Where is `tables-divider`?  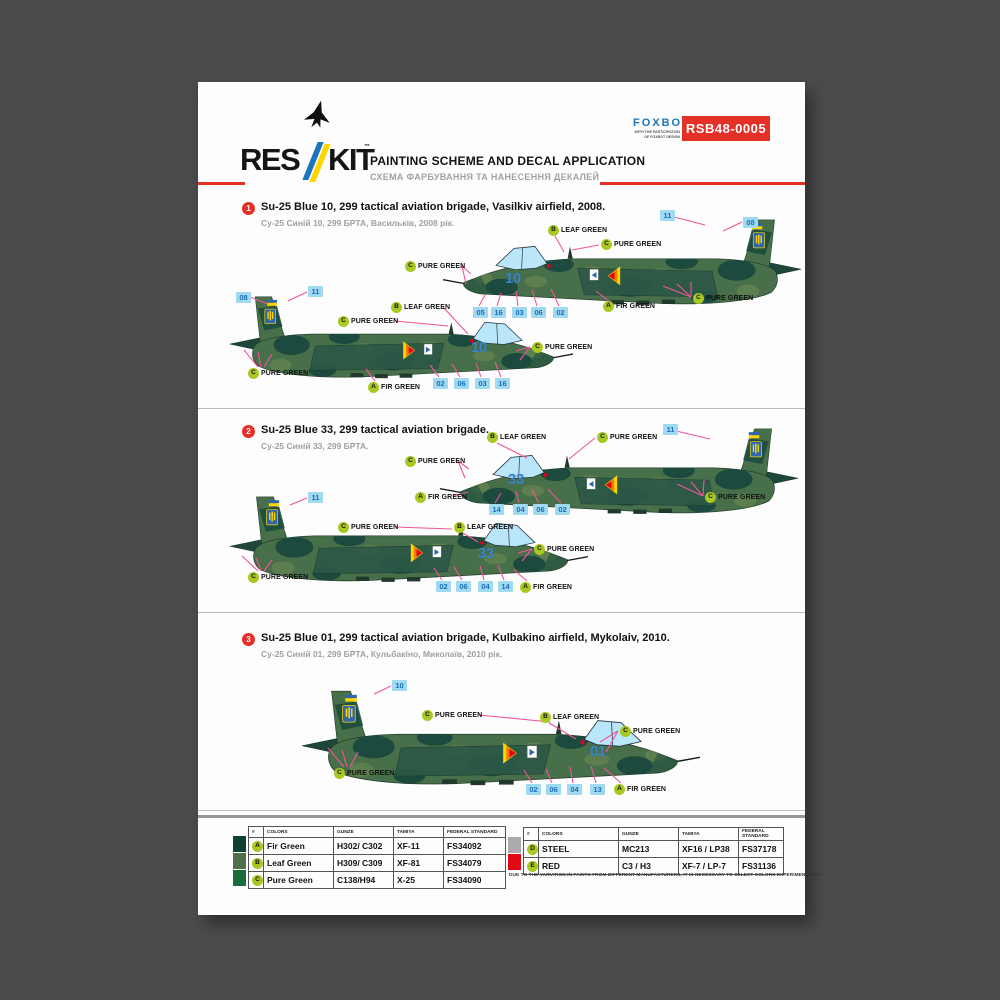 tables-divider is located at coordinates (501, 814).